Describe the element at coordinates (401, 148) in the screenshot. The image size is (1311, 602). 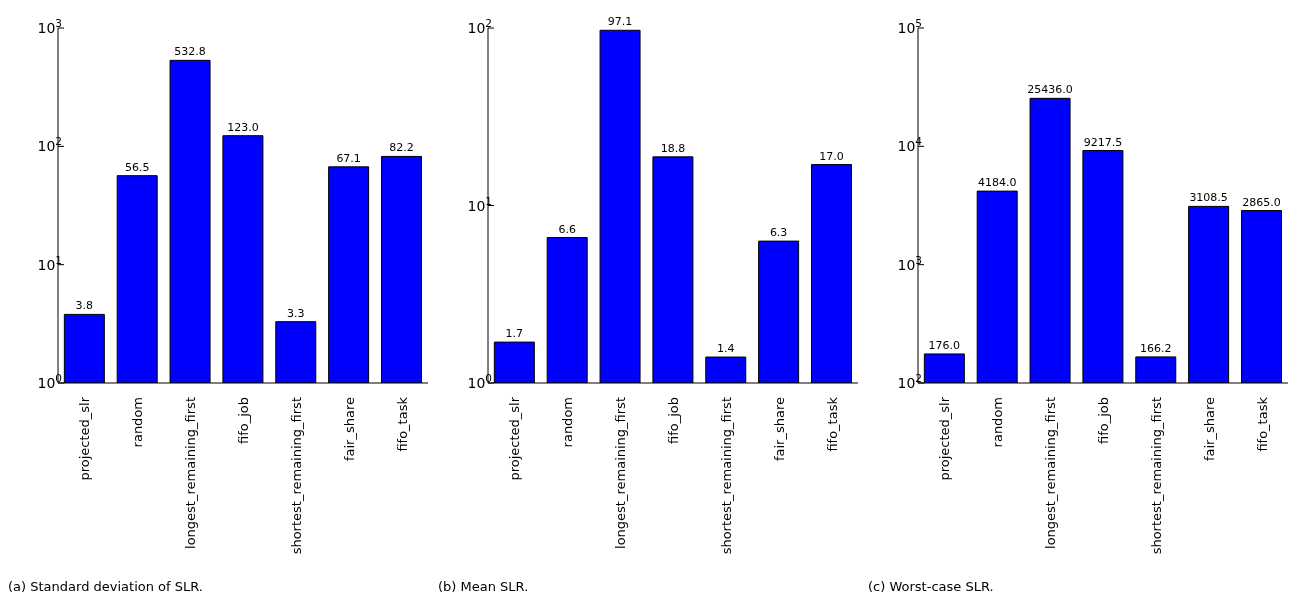
I see `data-label: 82.2` at that location.